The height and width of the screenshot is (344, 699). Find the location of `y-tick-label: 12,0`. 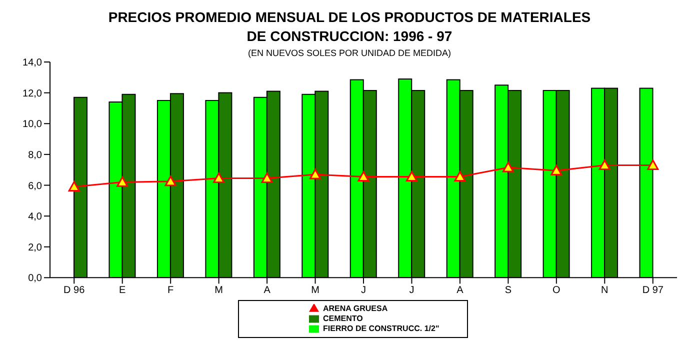

y-tick-label: 12,0 is located at coordinates (32, 94).